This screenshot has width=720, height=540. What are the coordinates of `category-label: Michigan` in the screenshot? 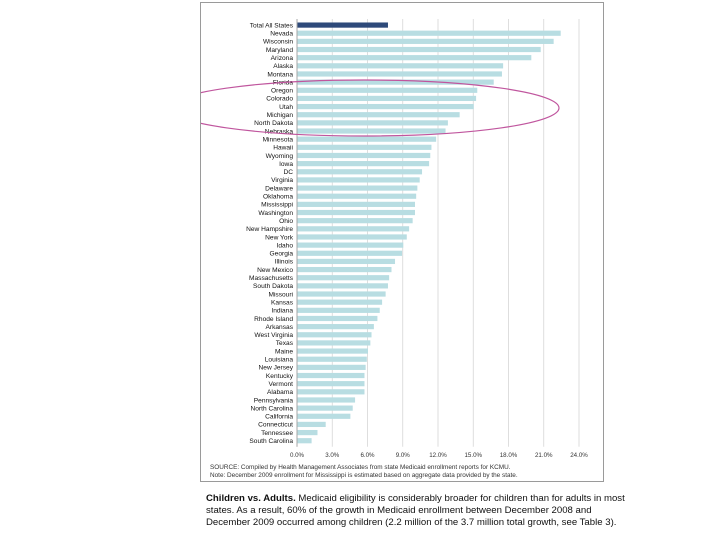 It's located at (280, 115).